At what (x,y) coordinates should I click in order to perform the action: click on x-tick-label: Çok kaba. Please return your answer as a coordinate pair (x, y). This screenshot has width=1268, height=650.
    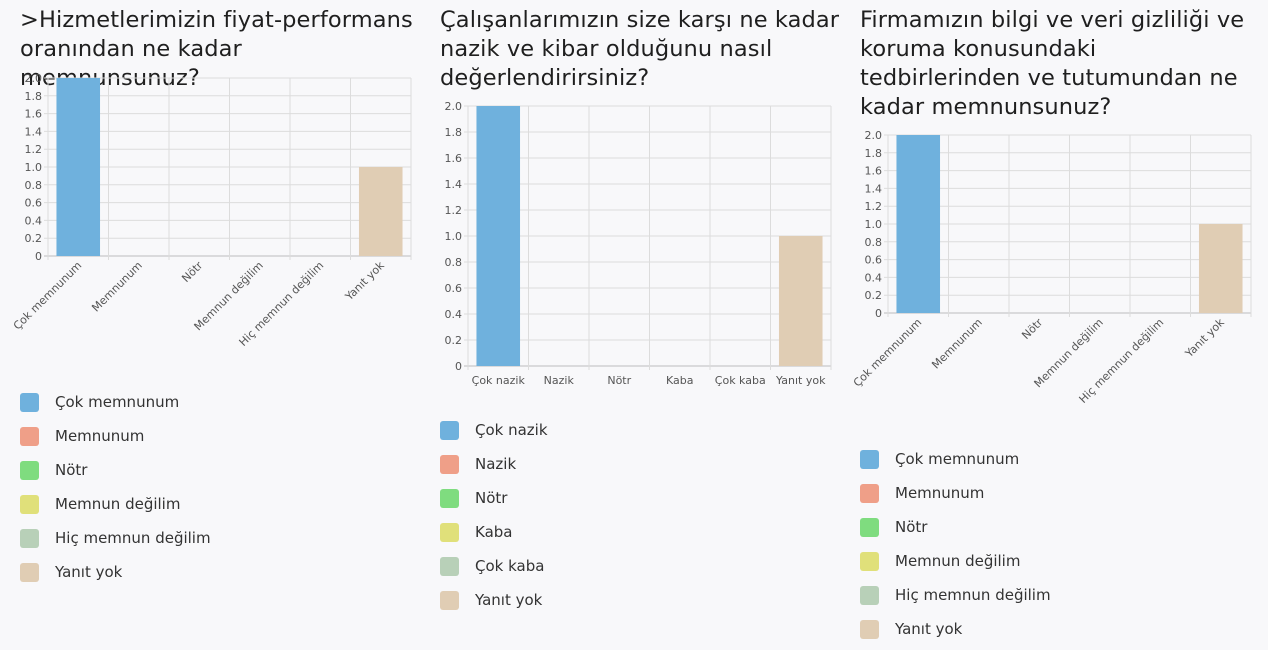
    Looking at the image, I should click on (740, 380).